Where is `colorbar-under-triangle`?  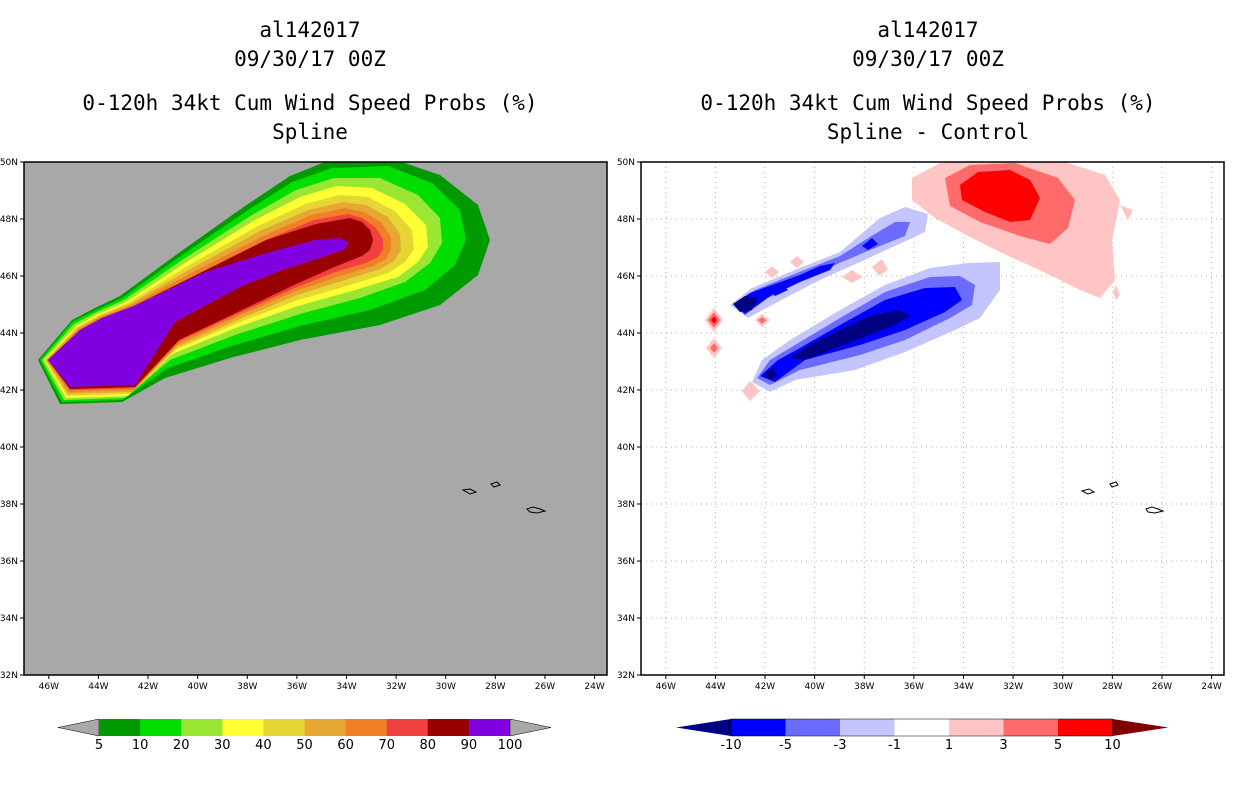 colorbar-under-triangle is located at coordinates (78, 727).